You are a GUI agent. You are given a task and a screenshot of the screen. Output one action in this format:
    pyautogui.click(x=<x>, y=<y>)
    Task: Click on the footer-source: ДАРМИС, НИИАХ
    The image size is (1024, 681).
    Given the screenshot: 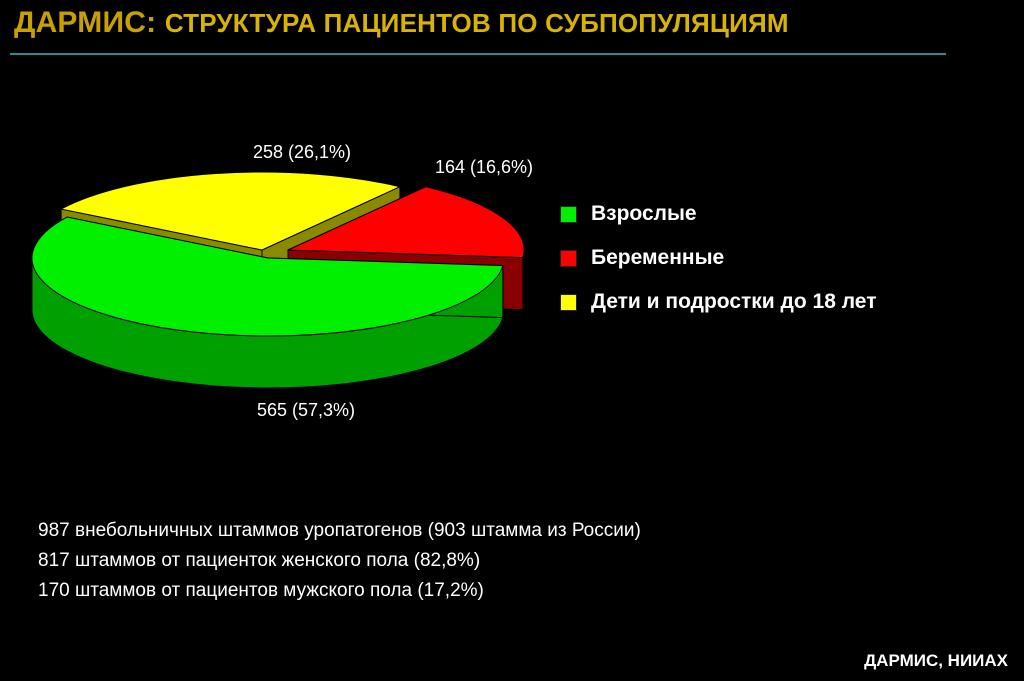 What is the action you would take?
    pyautogui.click(x=936, y=660)
    